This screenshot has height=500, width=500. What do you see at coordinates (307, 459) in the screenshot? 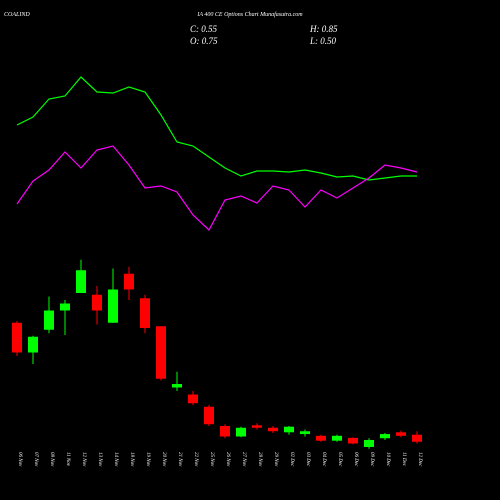
I see `x-tick-label: 03 Dec` at bounding box center [307, 459].